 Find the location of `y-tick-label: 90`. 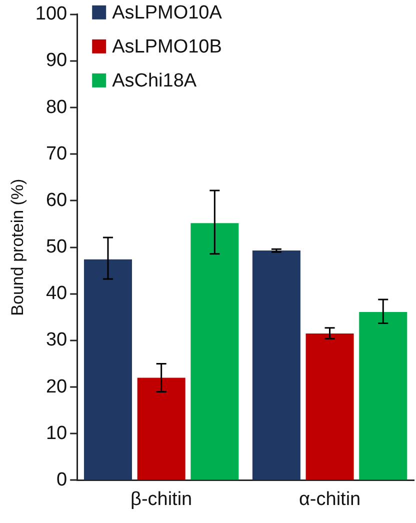

y-tick-label: 90 is located at coordinates (57, 61).